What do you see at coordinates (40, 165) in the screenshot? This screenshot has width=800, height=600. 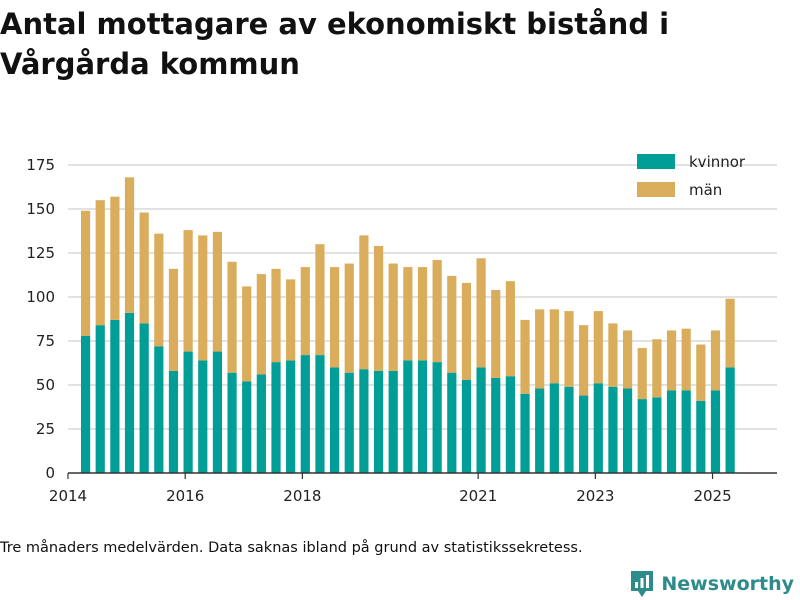 I see `y-tick-label: 175` at bounding box center [40, 165].